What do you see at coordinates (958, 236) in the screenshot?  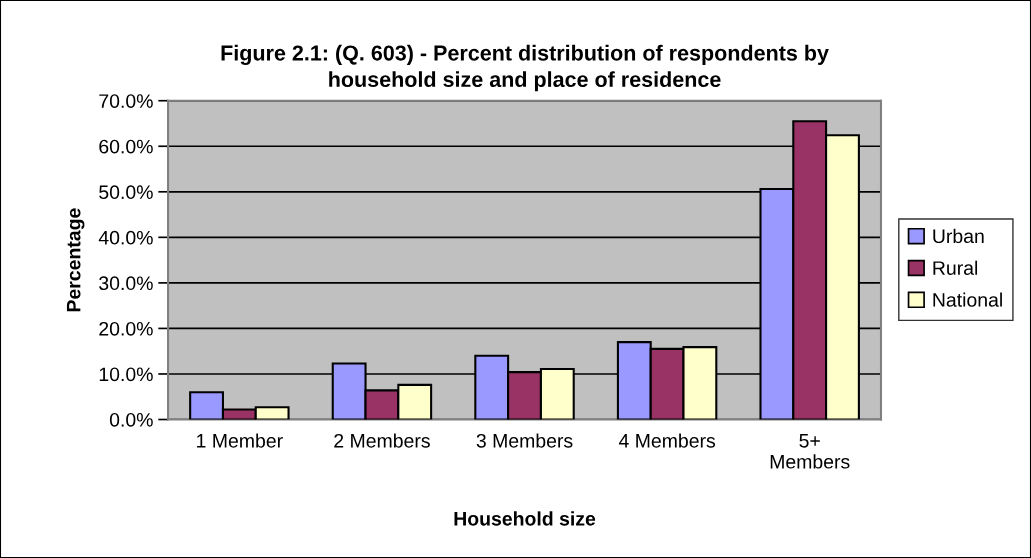 I see `legend-label: Urban` at bounding box center [958, 236].